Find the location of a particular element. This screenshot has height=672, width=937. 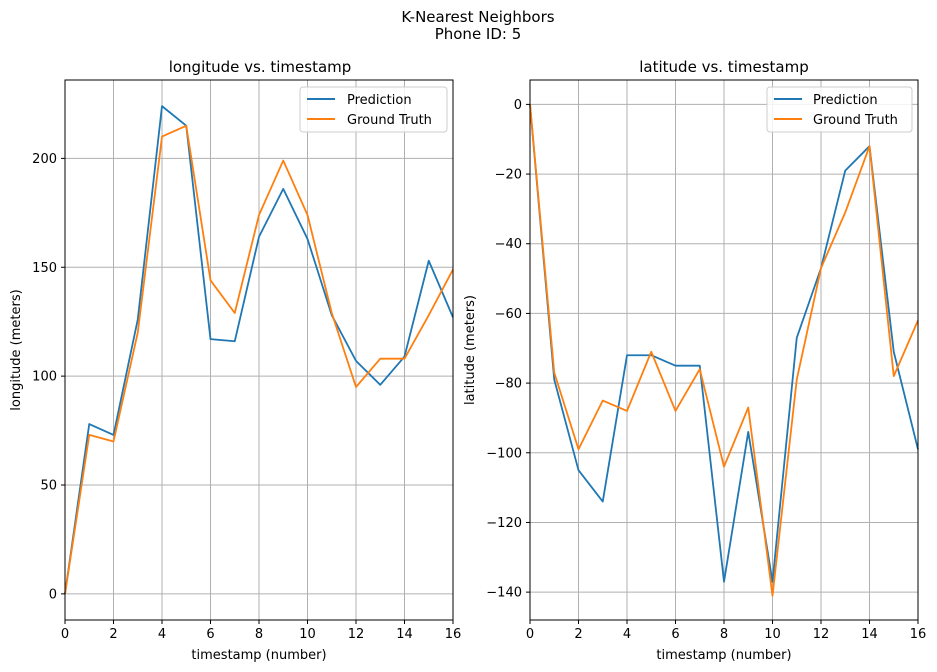

y-tick-label: −60 is located at coordinates (508, 314).